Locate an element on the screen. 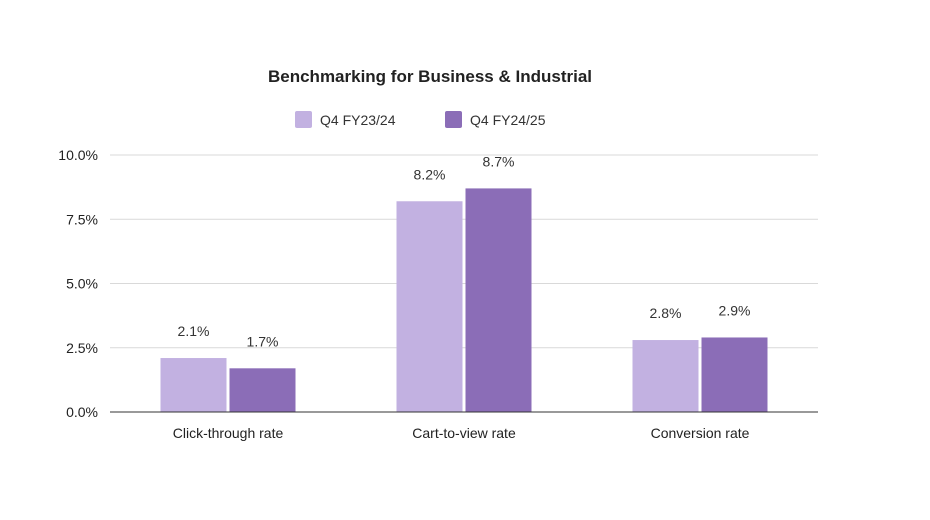 This screenshot has height=520, width=930. data-label: 2.1% is located at coordinates (194, 331).